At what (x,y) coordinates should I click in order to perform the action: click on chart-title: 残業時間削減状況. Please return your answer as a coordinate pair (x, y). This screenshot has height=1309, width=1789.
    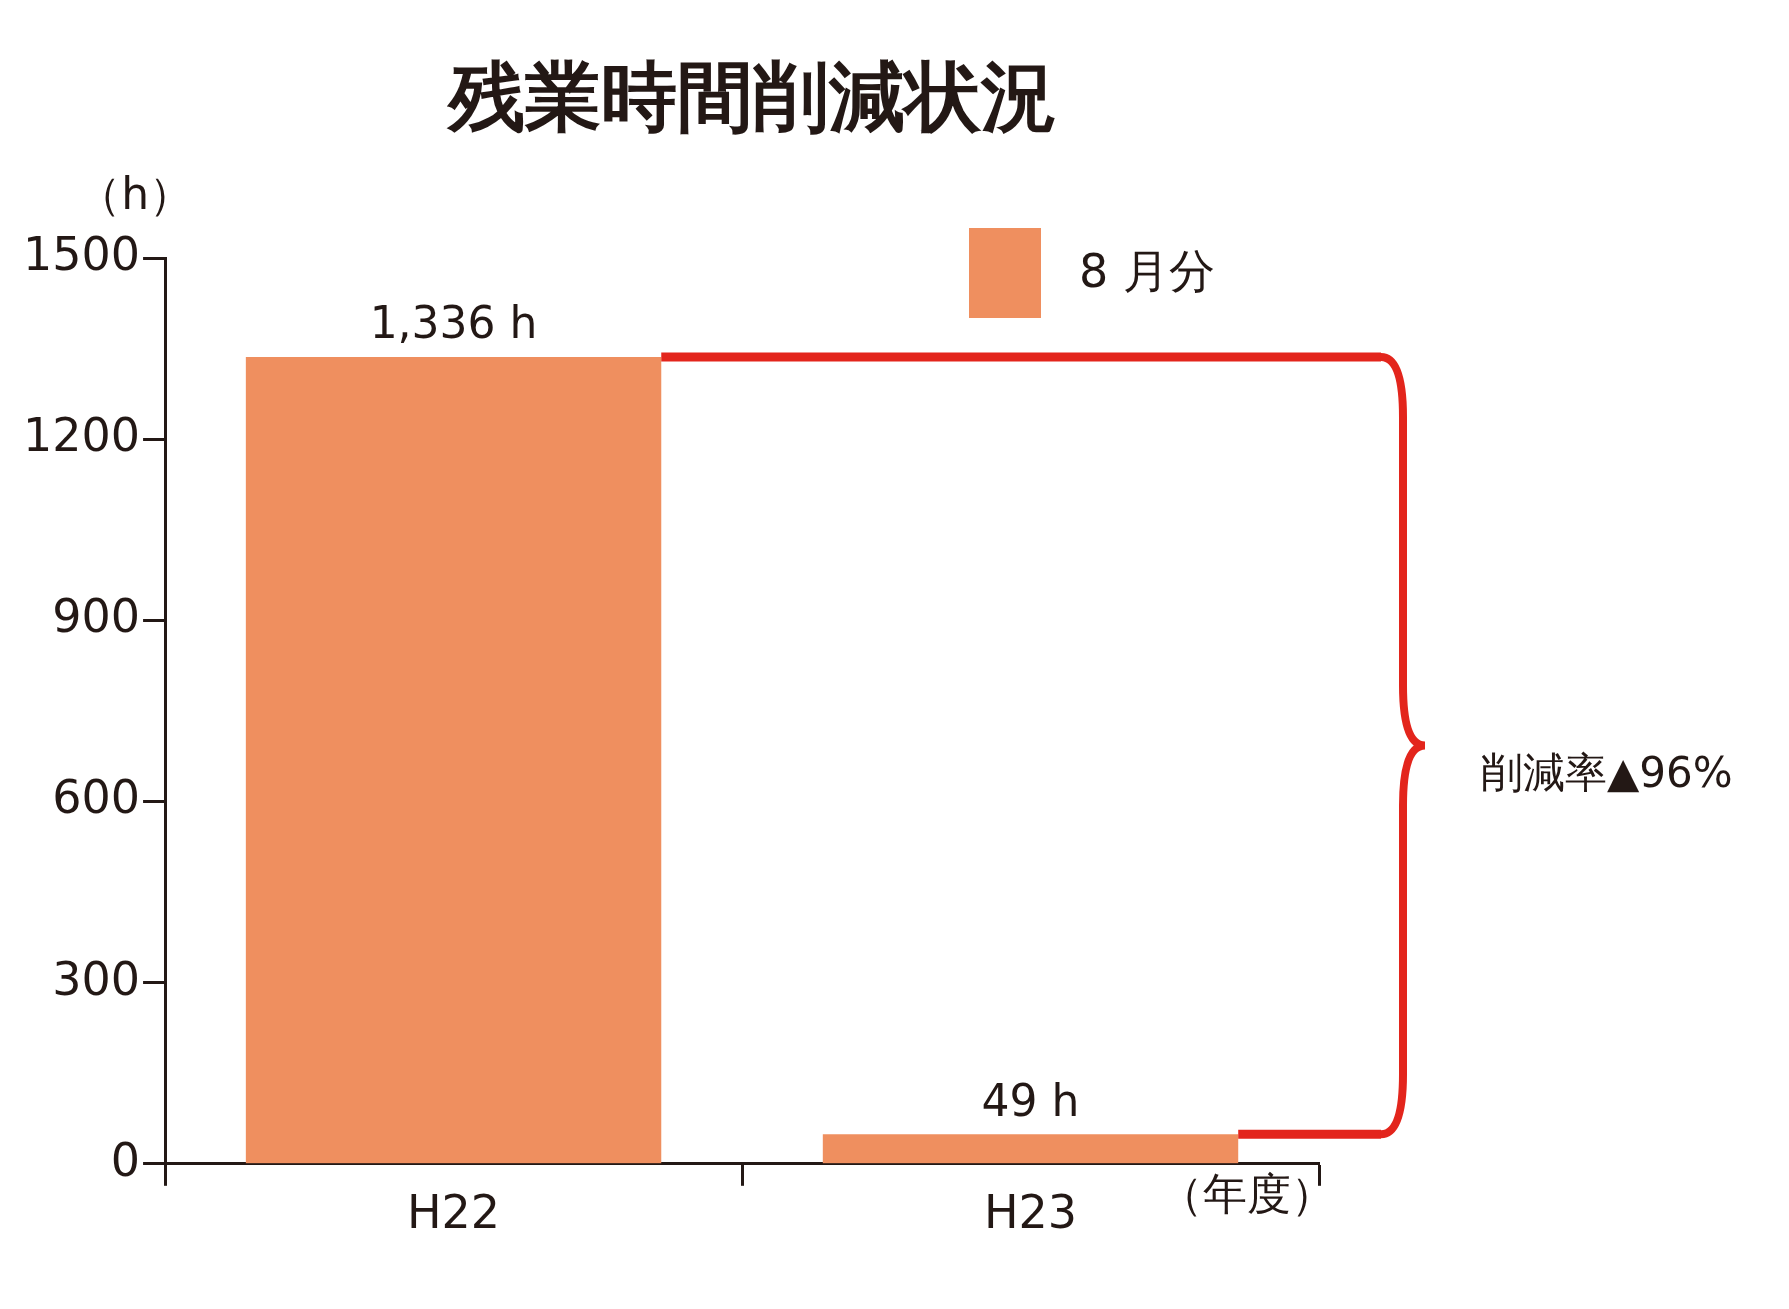
    Looking at the image, I should click on (751, 96).